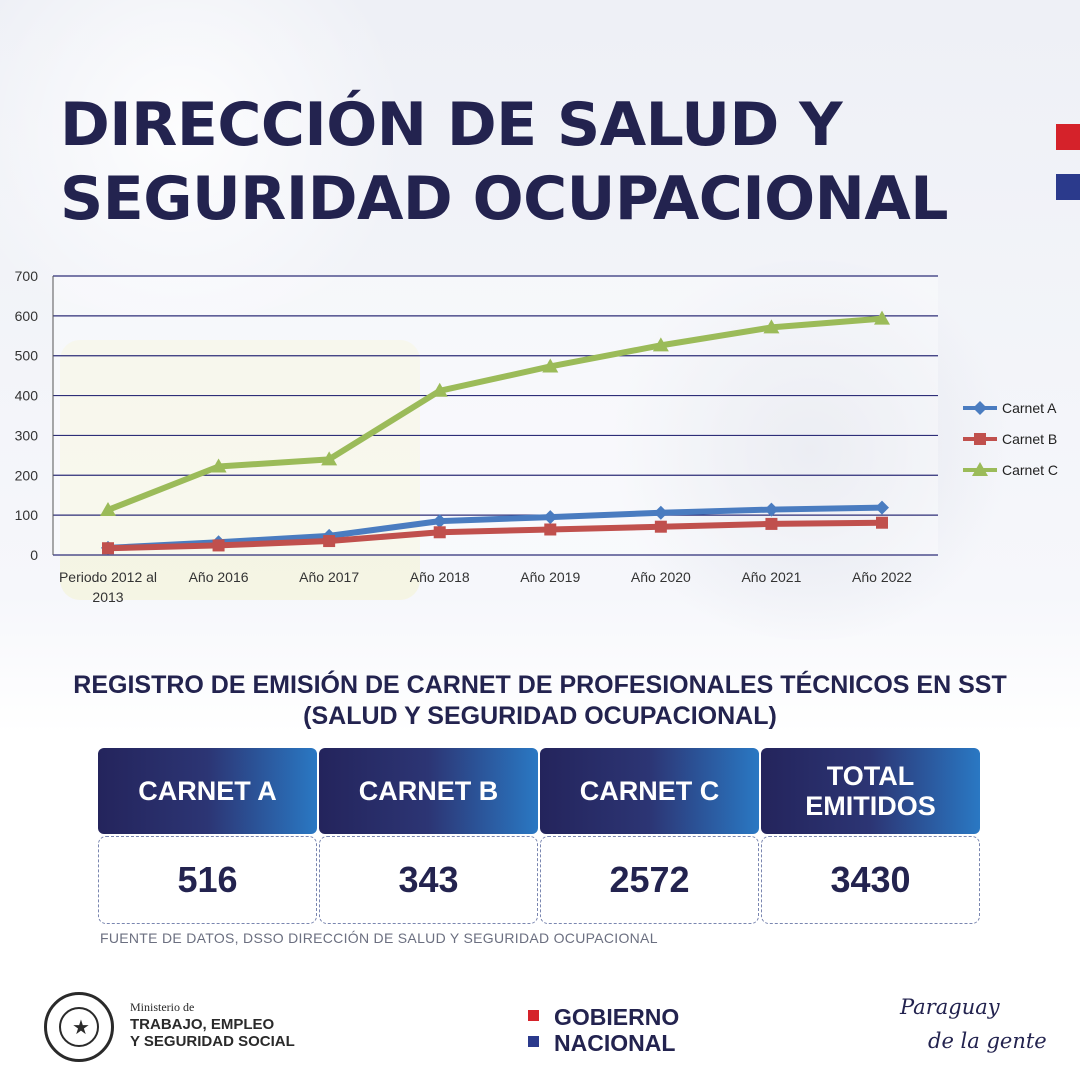 This screenshot has height=1080, width=1080. I want to click on card-value: 343, so click(428, 880).